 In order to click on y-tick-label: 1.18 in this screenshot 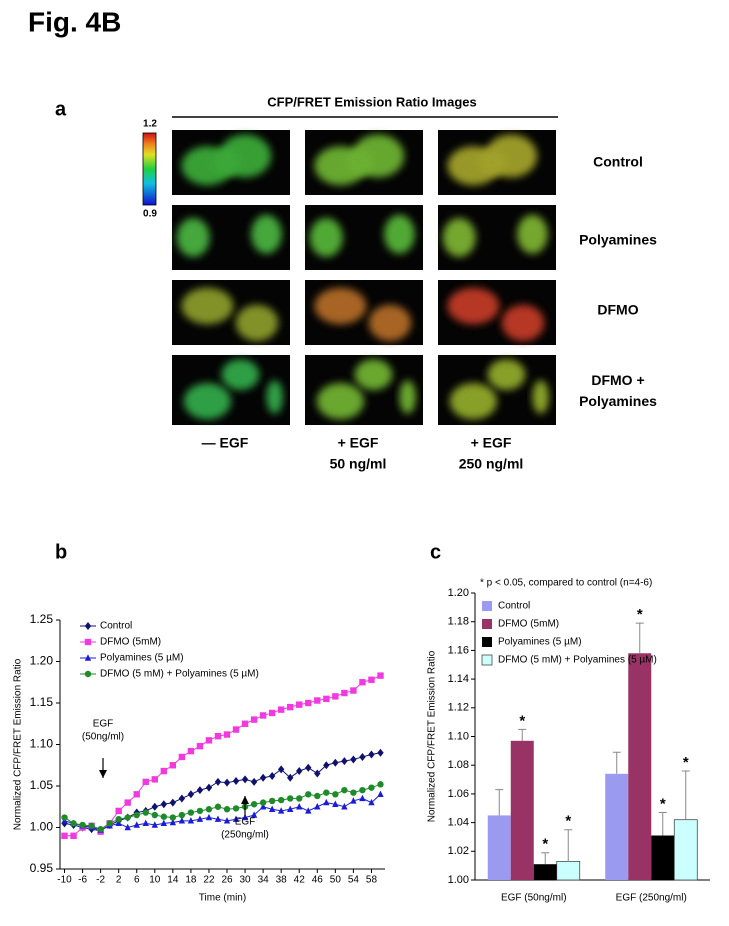, I will do `click(458, 622)`.